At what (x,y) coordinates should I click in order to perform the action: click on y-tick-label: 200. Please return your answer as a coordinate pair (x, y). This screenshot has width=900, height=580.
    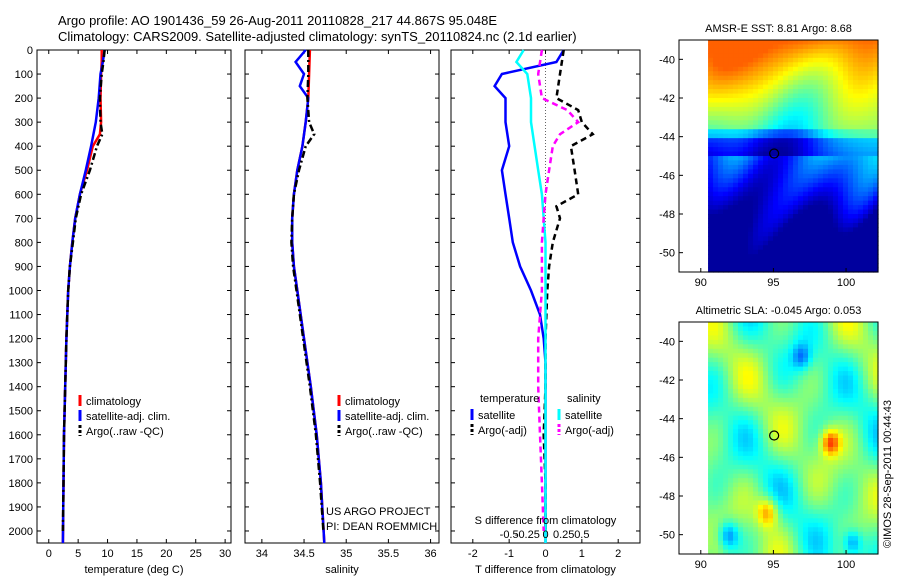
    Looking at the image, I should click on (24, 99).